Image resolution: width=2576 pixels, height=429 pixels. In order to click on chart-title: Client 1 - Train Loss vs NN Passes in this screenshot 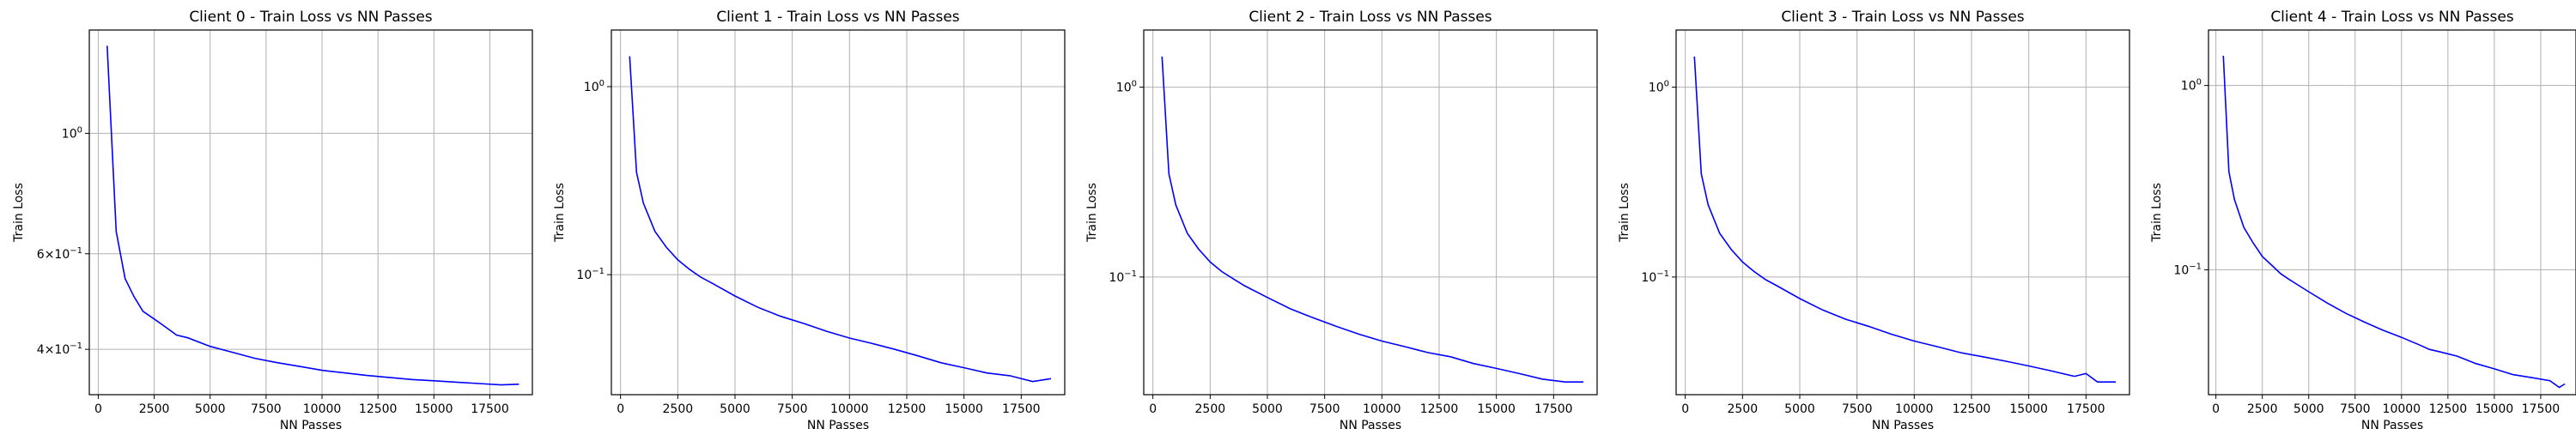, I will do `click(837, 17)`.